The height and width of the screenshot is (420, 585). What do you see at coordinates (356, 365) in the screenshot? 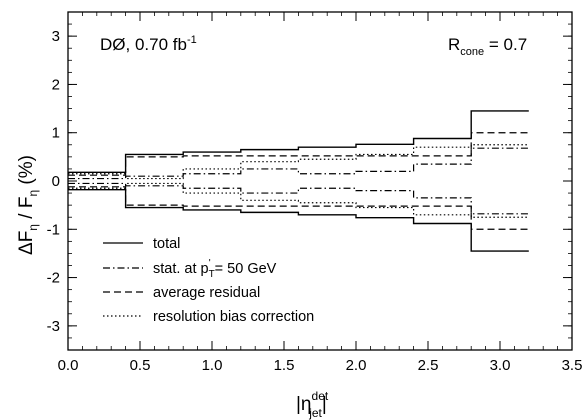
I see `x-tick-label: 2.0` at bounding box center [356, 365].